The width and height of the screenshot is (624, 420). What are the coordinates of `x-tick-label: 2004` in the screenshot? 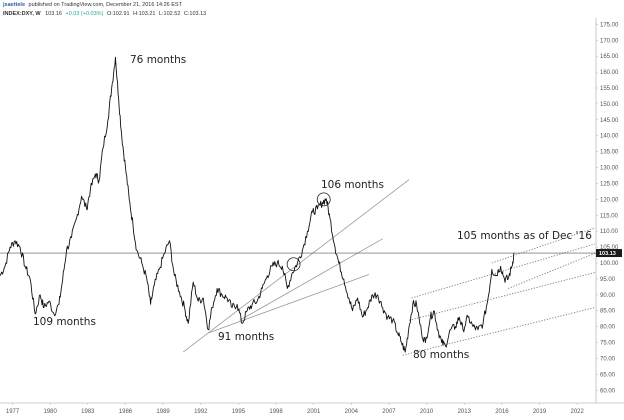 It's located at (352, 412).